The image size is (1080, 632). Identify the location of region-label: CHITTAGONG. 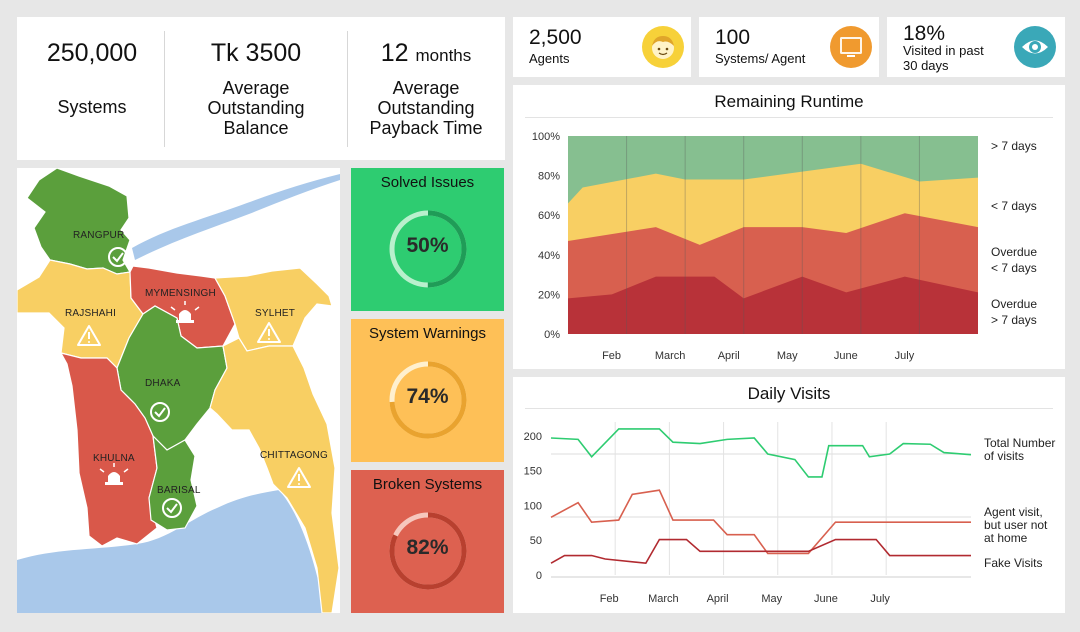
(294, 455).